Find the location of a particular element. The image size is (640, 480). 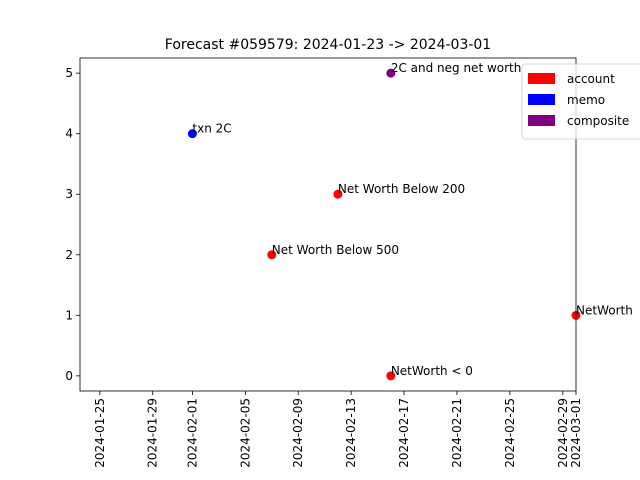

x-tick-label: 2024-02-13 is located at coordinates (351, 433).